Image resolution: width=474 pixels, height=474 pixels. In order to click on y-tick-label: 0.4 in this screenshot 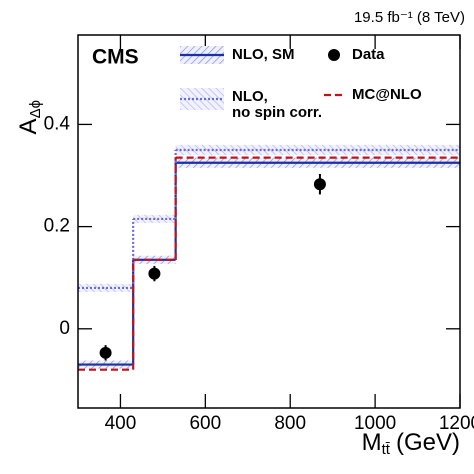, I will do `click(57, 123)`.